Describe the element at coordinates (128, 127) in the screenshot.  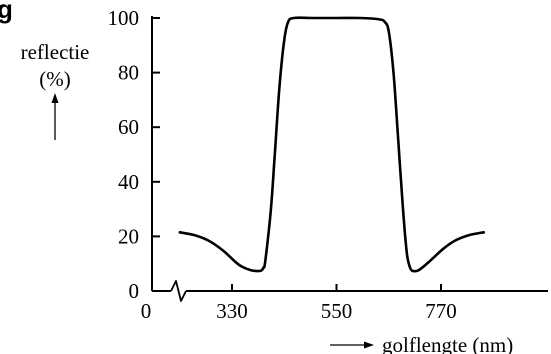
I see `y-tick-label-60: 60` at that location.